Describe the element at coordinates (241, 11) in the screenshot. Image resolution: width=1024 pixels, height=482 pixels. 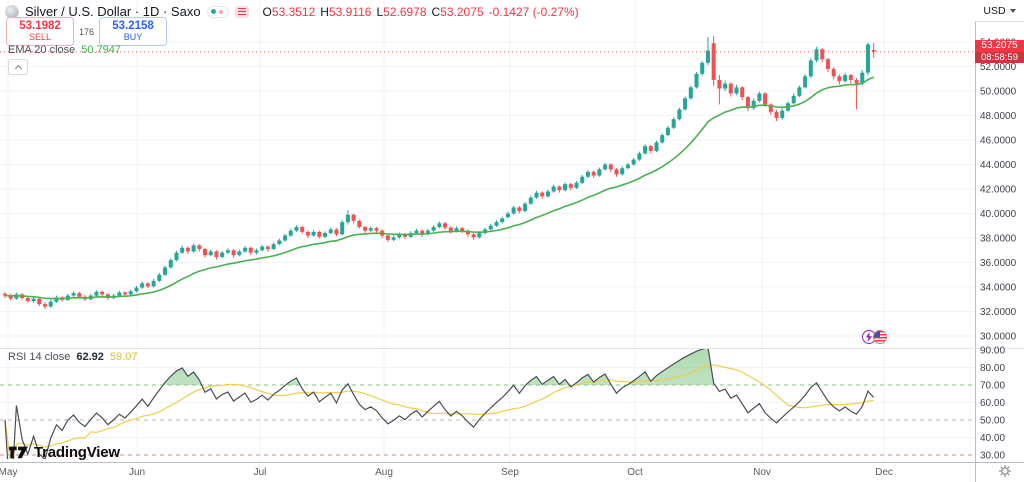
I see `notes-icon` at that location.